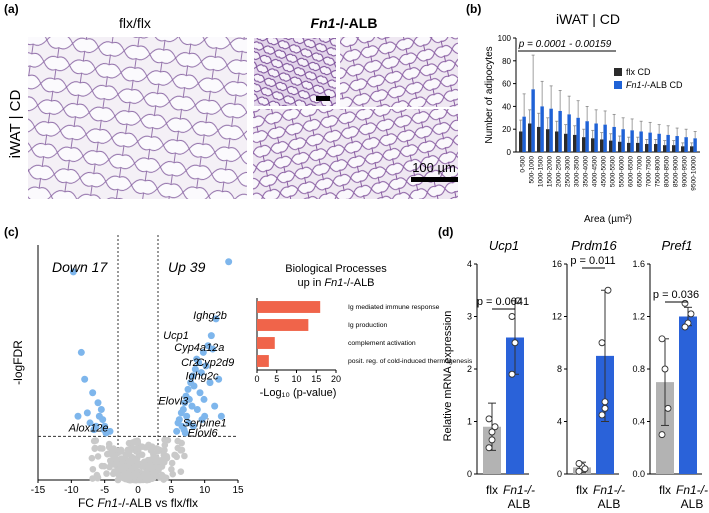 The image size is (709, 513). Describe the element at coordinates (588, 374) in the screenshot. I see `qpcr-chart-1: Prdm16 0 4 8 12 16 p = 0.011 flx Fn1-/-ALB` at that location.